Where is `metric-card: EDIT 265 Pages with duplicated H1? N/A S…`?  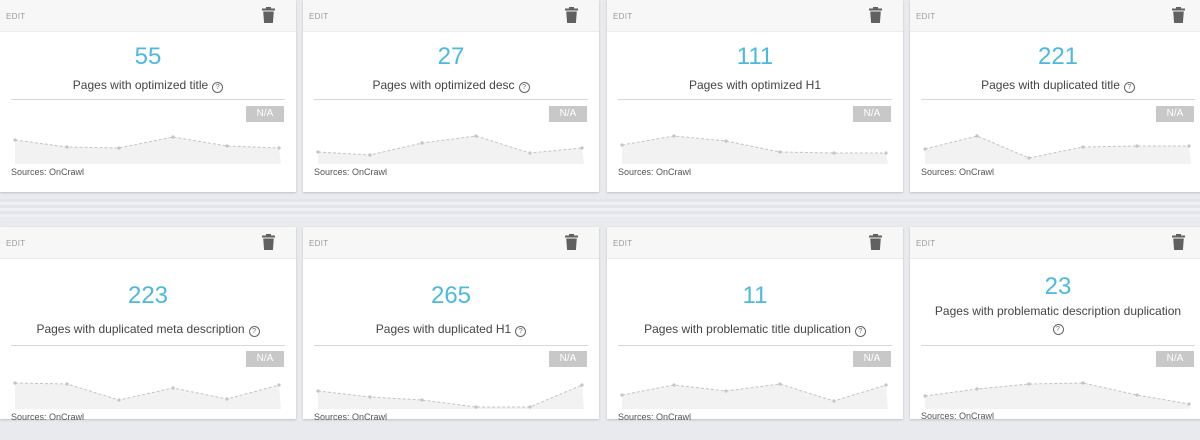 metric-card: EDIT 265 Pages with duplicated H1? N/A S… is located at coordinates (451, 324).